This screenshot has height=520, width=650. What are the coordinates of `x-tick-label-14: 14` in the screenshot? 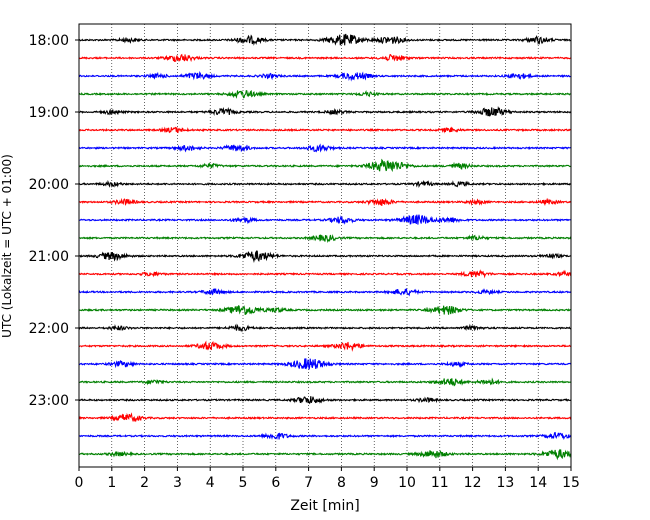 It's located at (538, 483).